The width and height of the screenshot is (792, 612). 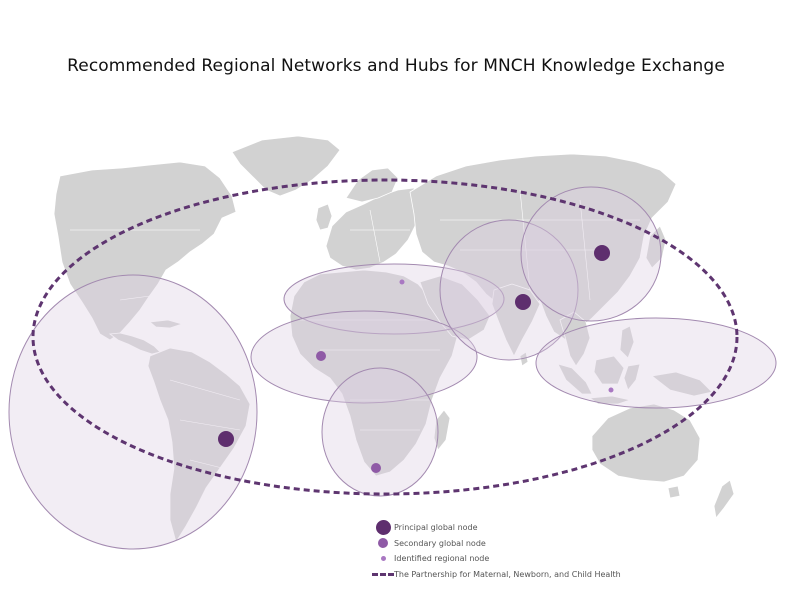 I want to click on legend-secondary: Secondary global node, so click(x=496, y=544).